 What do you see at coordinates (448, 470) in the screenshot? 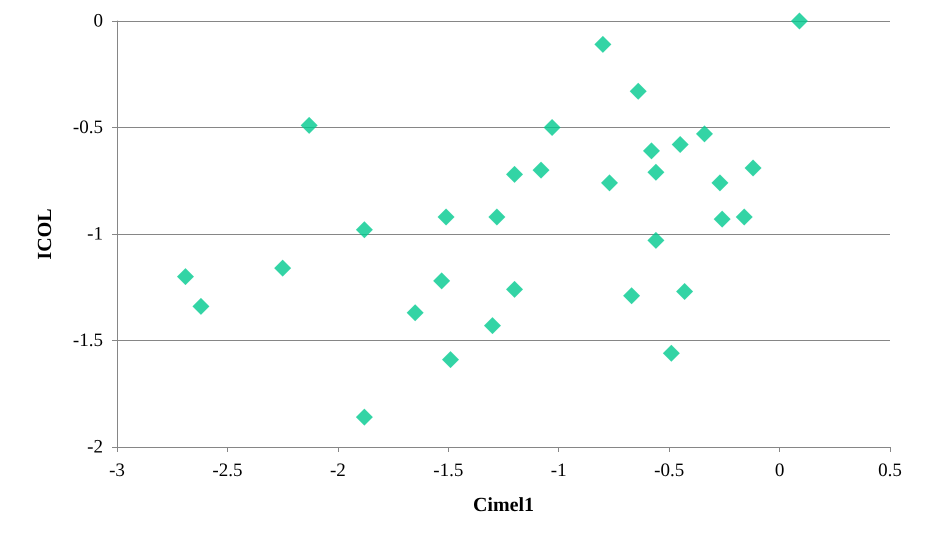
I see `x-tick-label: -1.5` at bounding box center [448, 470].